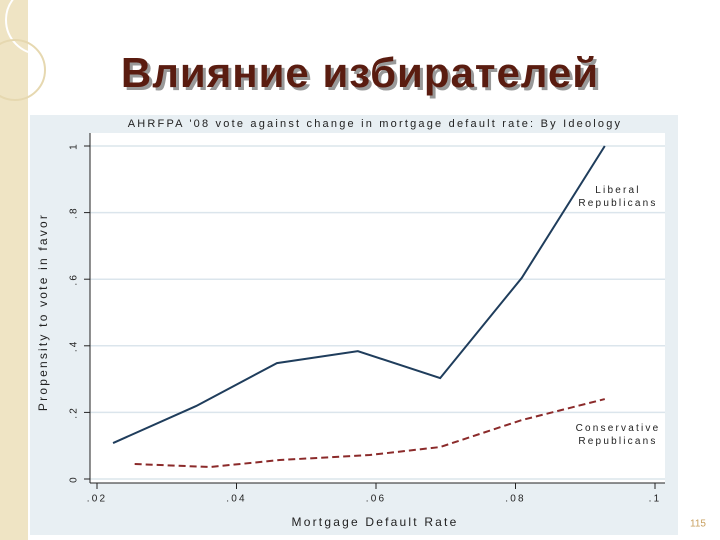  I want to click on y-axis-label: Propensity to vote in favor, so click(43, 312).